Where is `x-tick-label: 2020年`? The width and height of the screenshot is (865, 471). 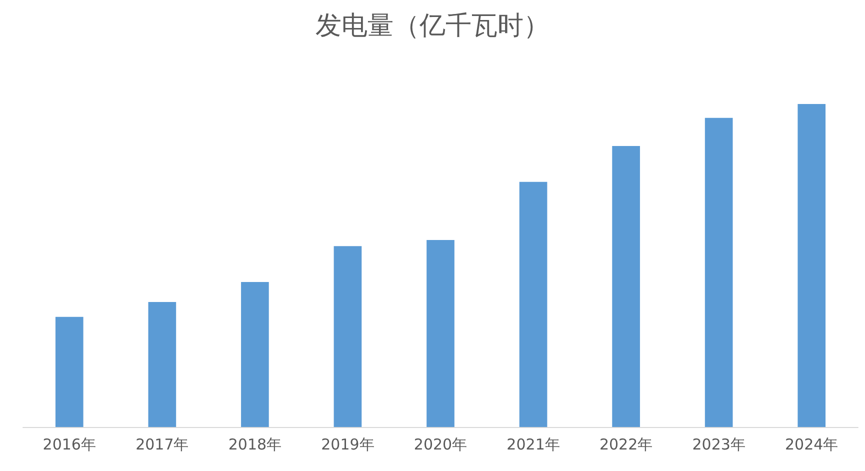
x-tick-label: 2020年 is located at coordinates (441, 445).